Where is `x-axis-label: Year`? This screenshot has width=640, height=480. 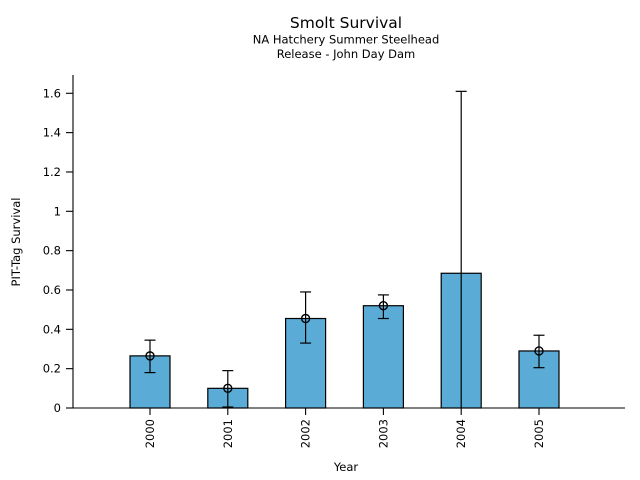 x-axis-label: Year is located at coordinates (346, 467).